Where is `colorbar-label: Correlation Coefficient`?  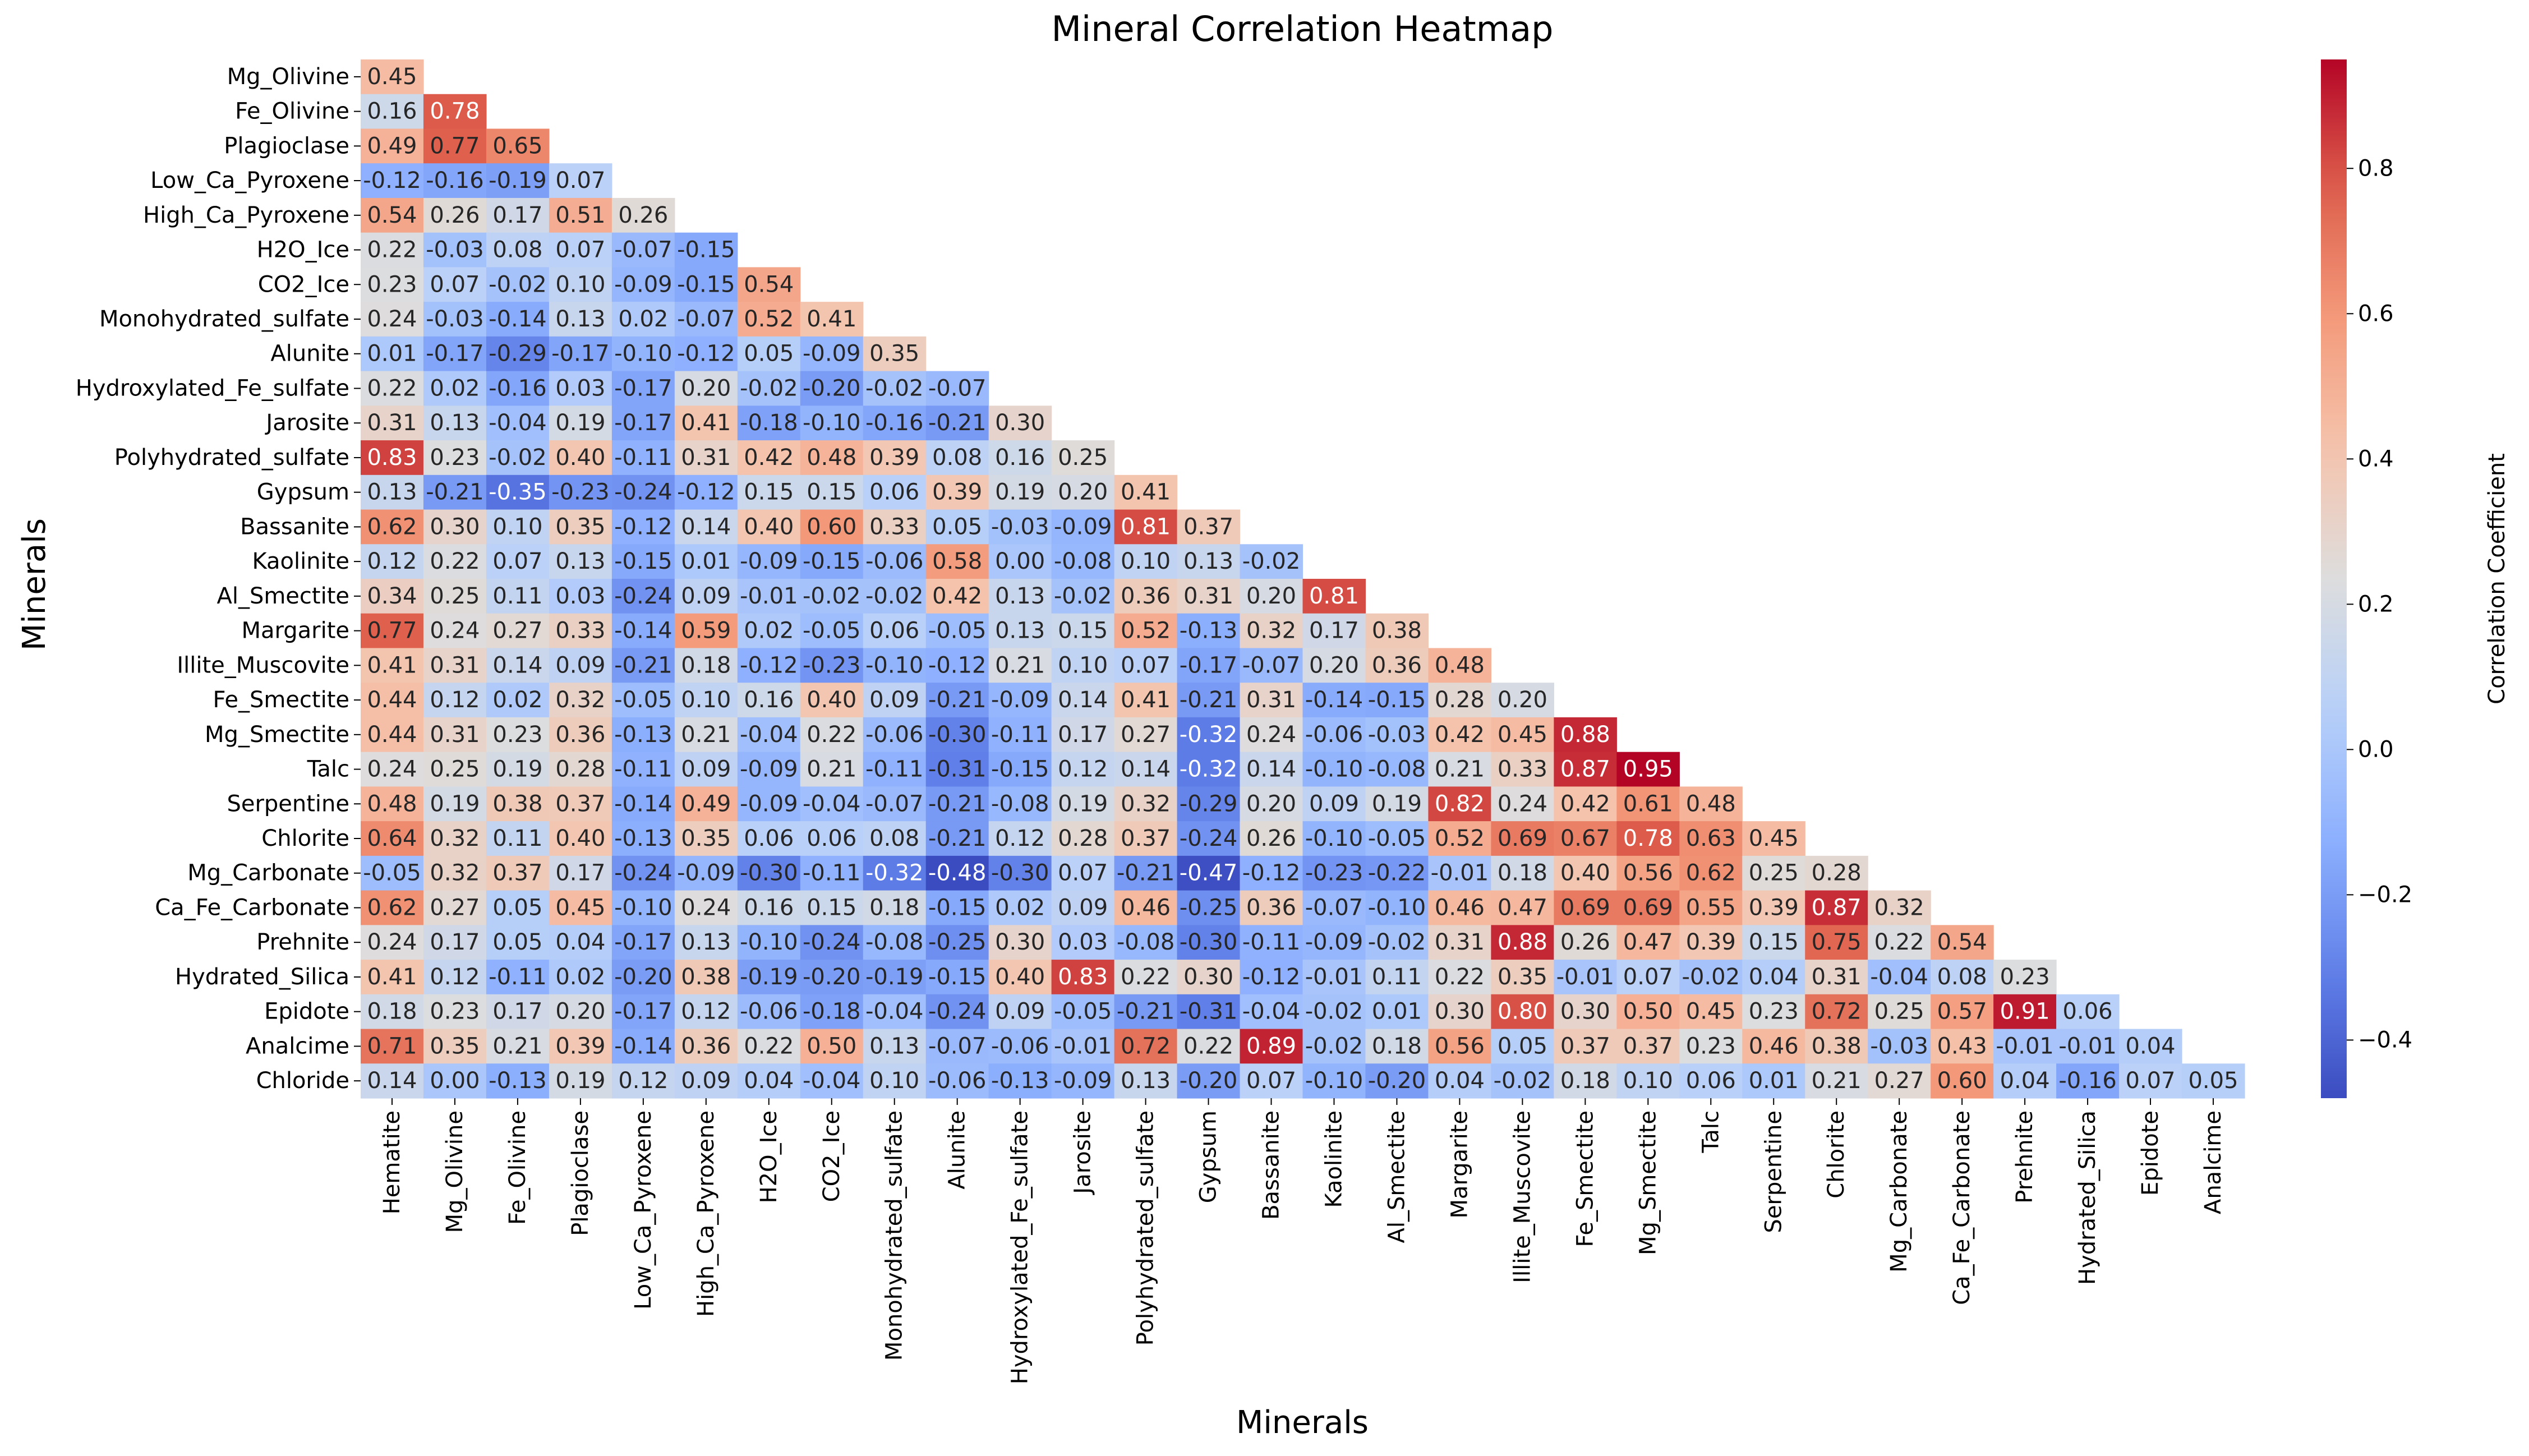
colorbar-label: Correlation Coefficient is located at coordinates (2497, 578).